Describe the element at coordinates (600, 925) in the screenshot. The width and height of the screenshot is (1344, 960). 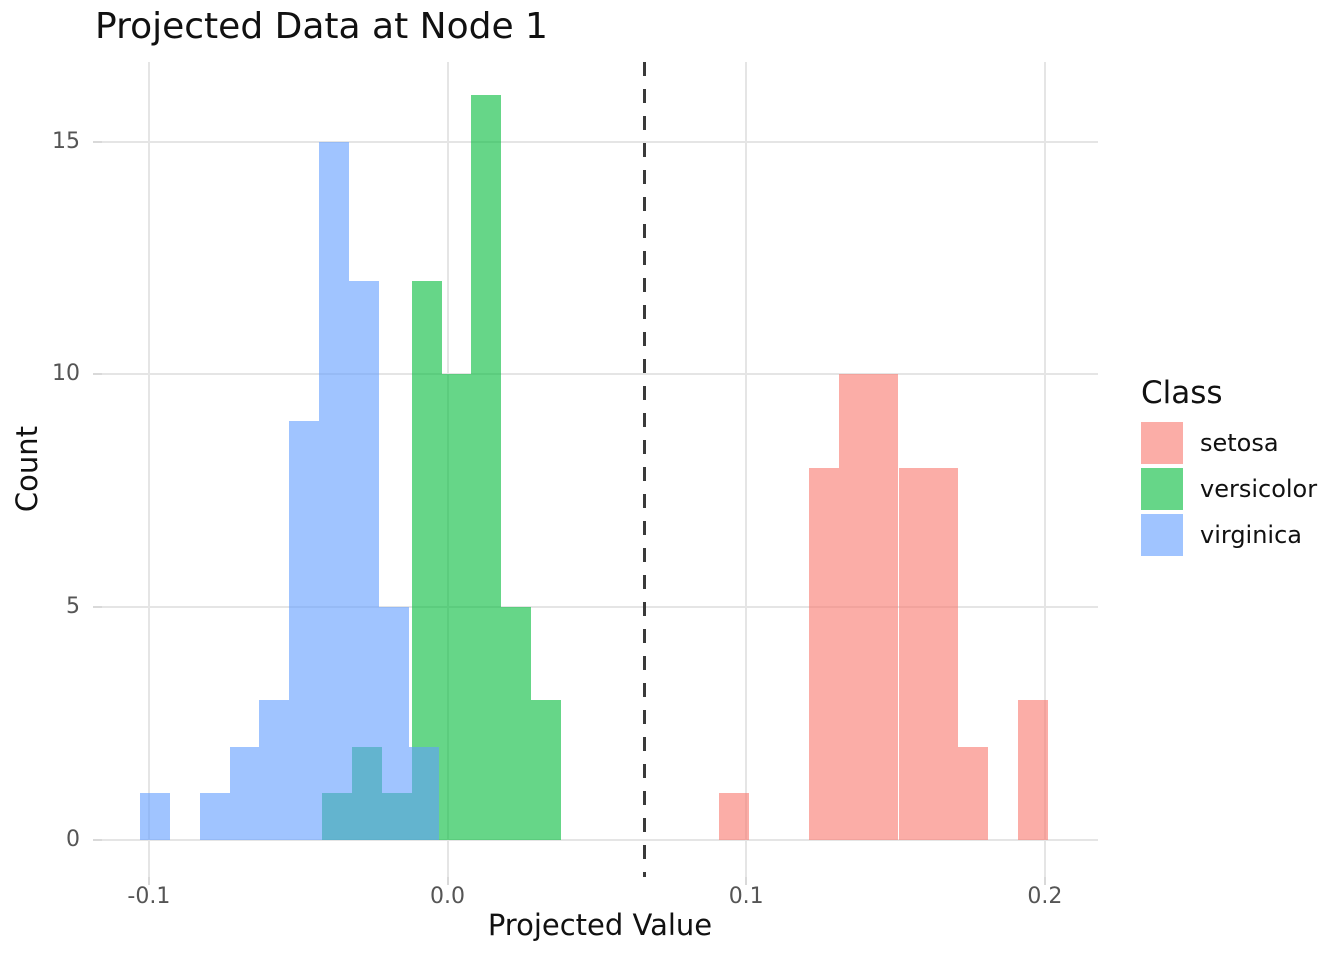
I see `x-axis-title: Projected Value` at that location.